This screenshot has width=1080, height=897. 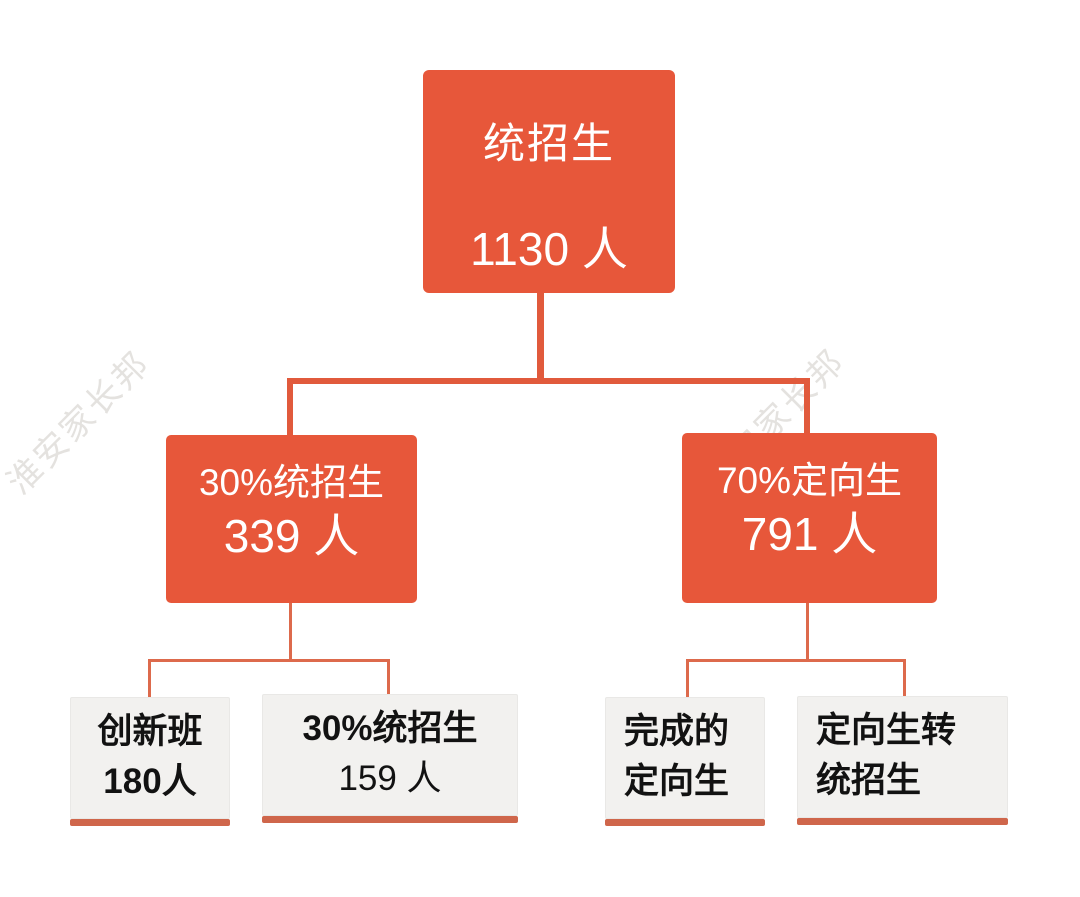 I want to click on connector-right-horizontal, so click(x=796, y=660).